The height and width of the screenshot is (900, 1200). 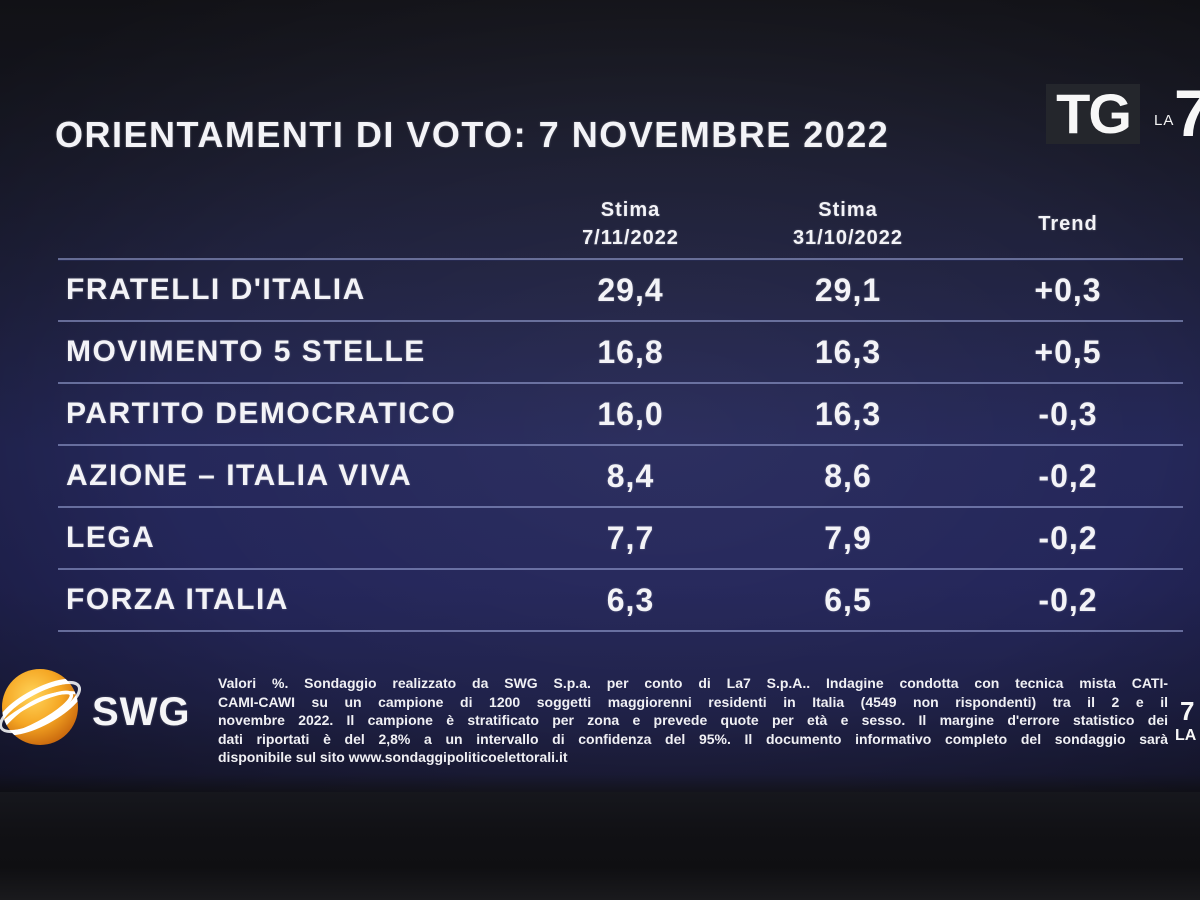 What do you see at coordinates (141, 712) in the screenshot?
I see `swg-logo-text: SWG` at bounding box center [141, 712].